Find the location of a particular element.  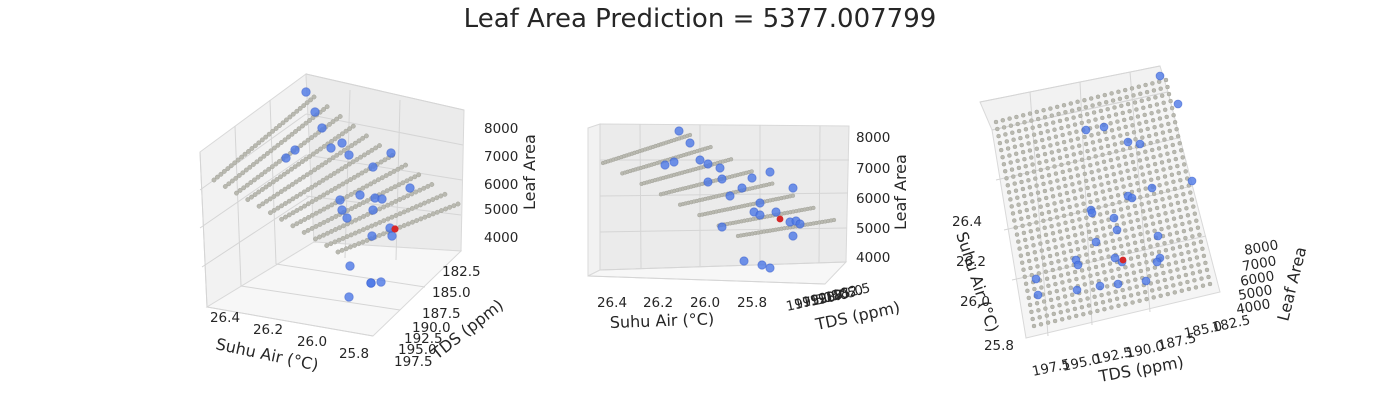

tick-label: 25.8 is located at coordinates (752, 303).